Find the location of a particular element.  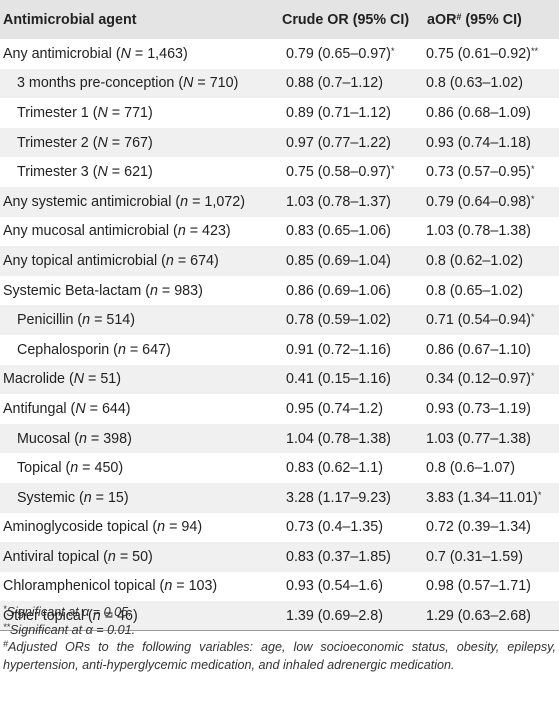

sample-size-value: = 674) is located at coordinates (196, 260).